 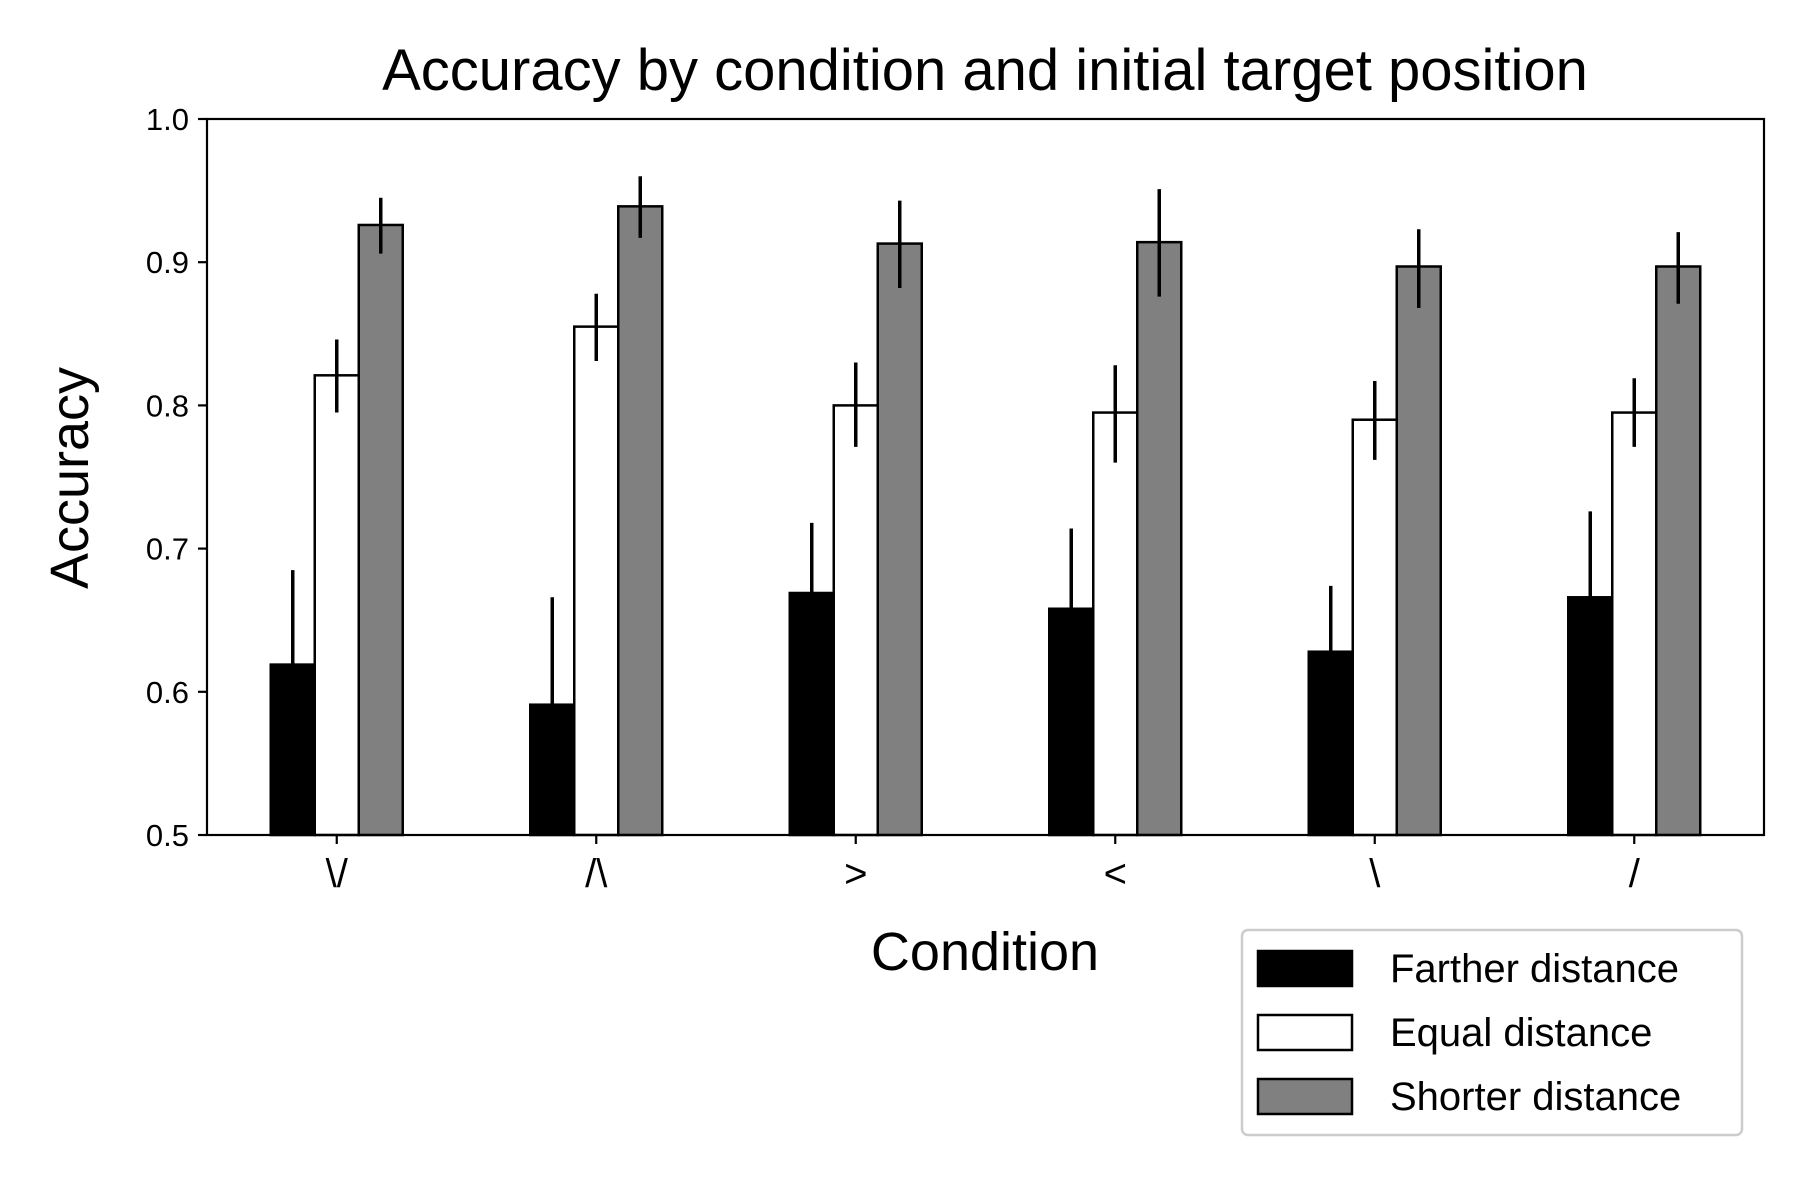 I want to click on legend-label-2: Equal distance, so click(x=1521, y=1033).